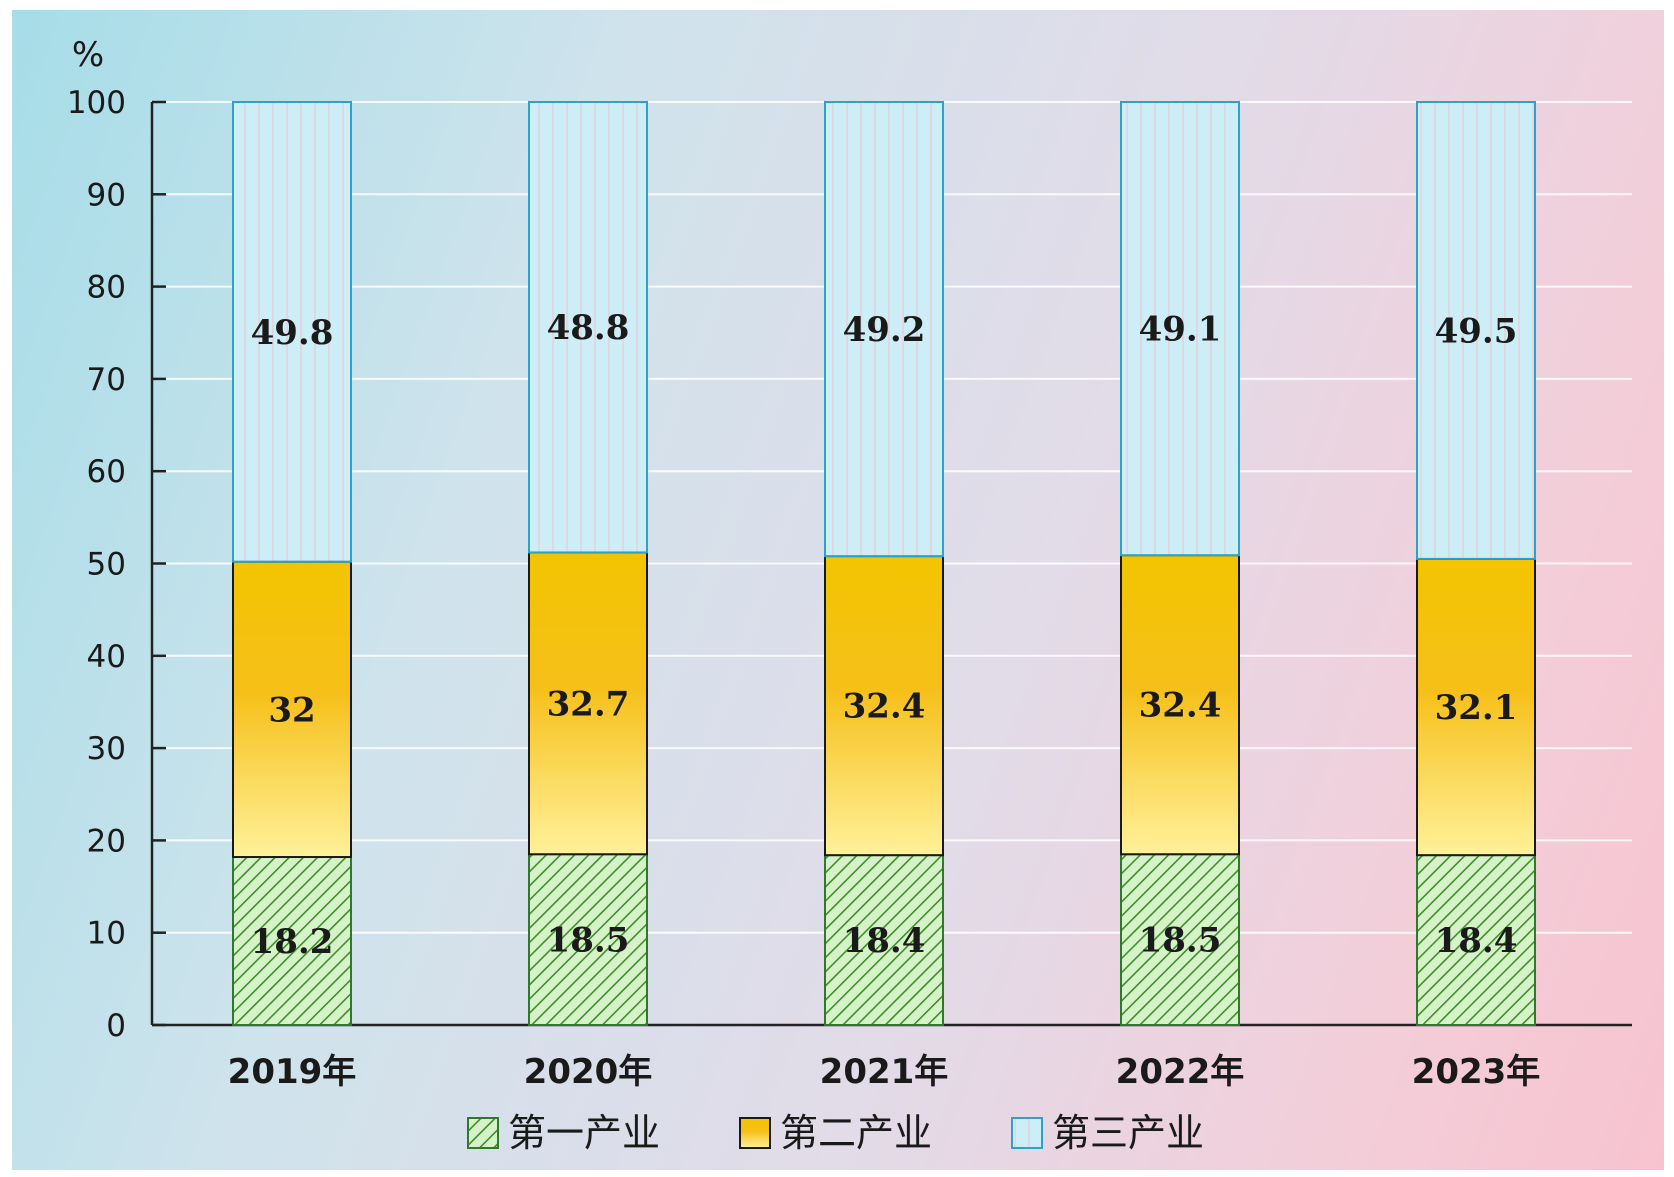 This screenshot has width=1674, height=1177. Describe the element at coordinates (106, 565) in the screenshot. I see `y-tick-label: 50` at that location.